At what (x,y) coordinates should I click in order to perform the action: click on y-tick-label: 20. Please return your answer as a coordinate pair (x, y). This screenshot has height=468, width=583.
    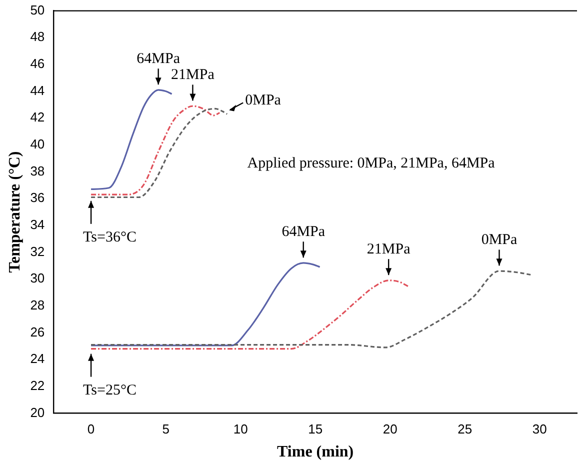
    Looking at the image, I should click on (37, 412).